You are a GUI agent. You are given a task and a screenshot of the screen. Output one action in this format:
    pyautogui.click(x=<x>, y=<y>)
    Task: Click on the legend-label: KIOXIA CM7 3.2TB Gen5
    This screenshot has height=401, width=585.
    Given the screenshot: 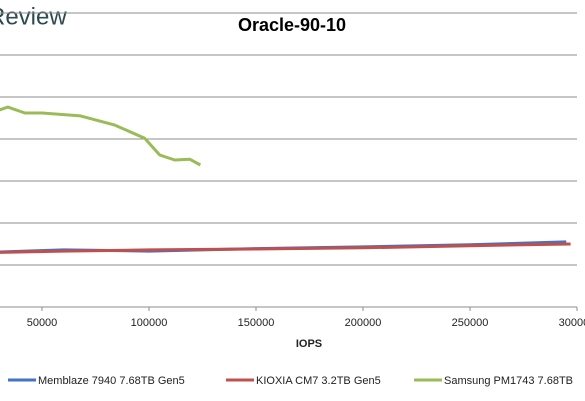 What is the action you would take?
    pyautogui.click(x=318, y=381)
    